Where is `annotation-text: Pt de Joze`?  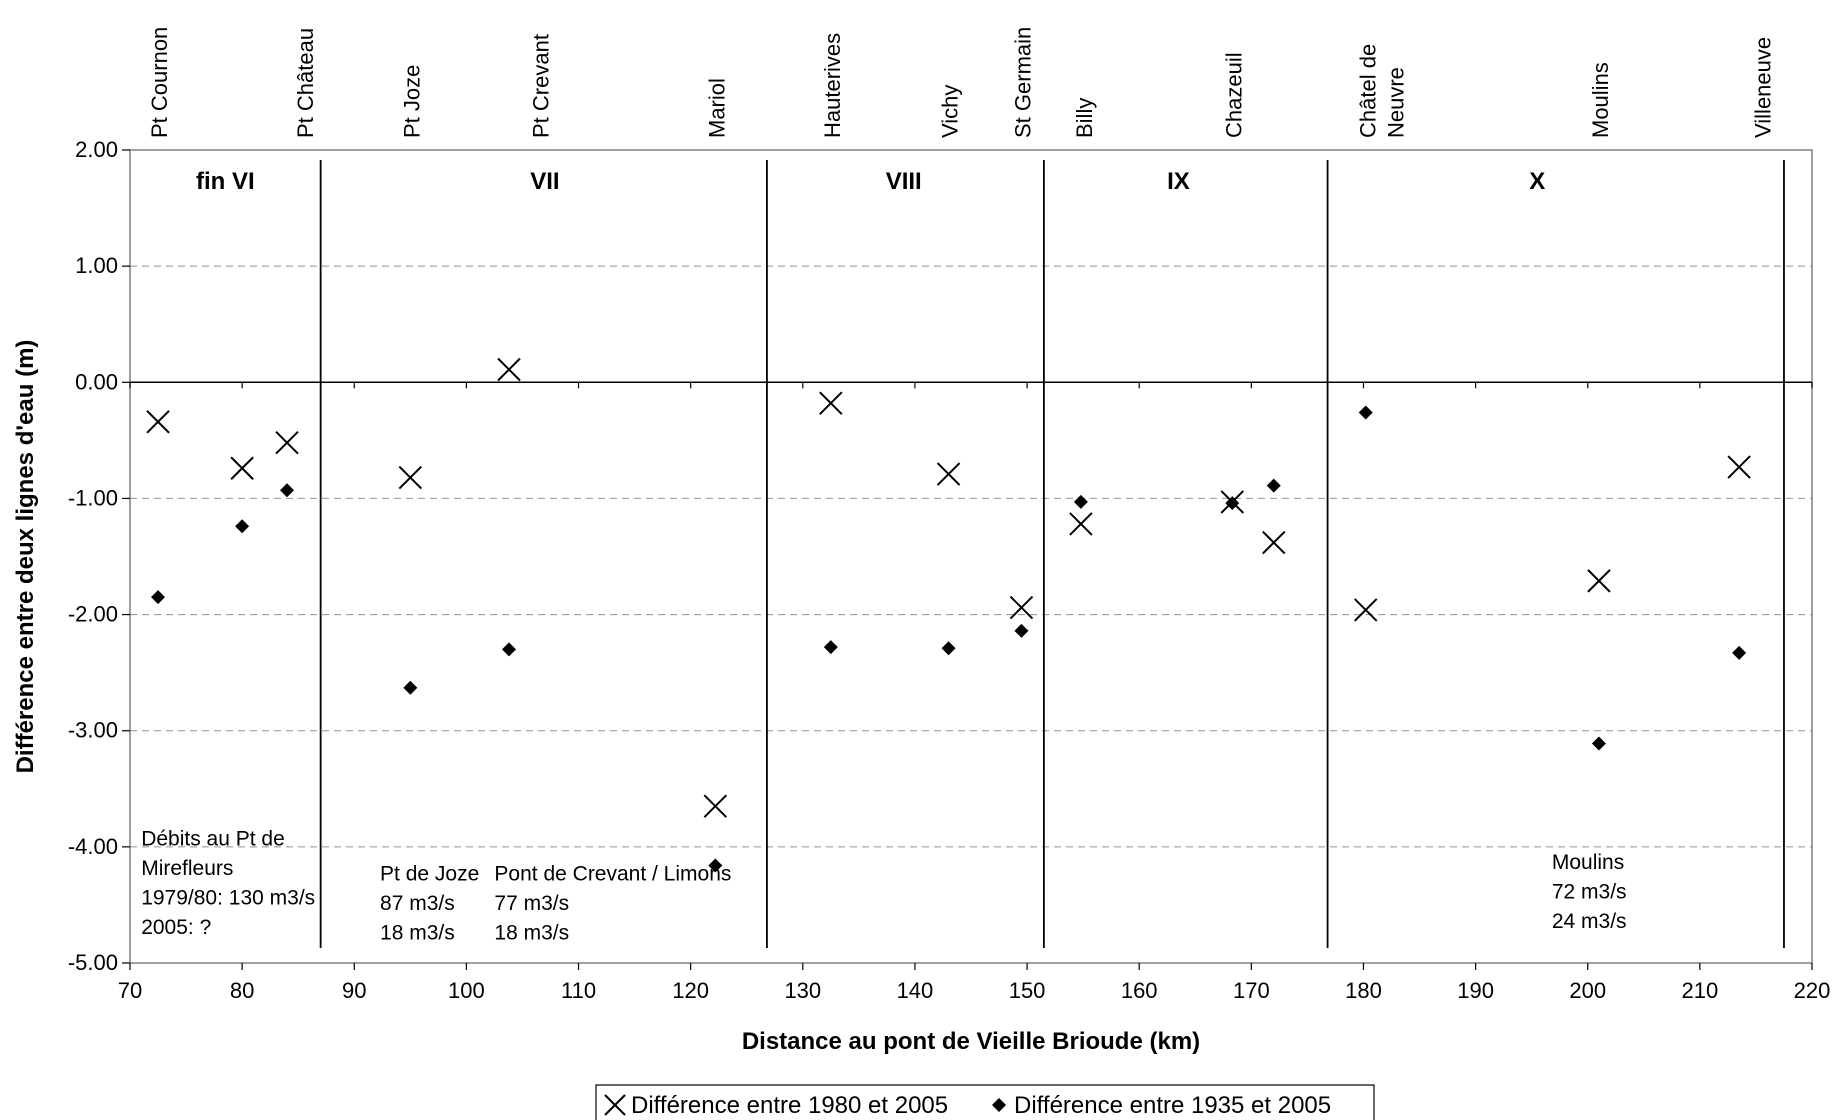
annotation-text: Pt de Joze is located at coordinates (429, 874).